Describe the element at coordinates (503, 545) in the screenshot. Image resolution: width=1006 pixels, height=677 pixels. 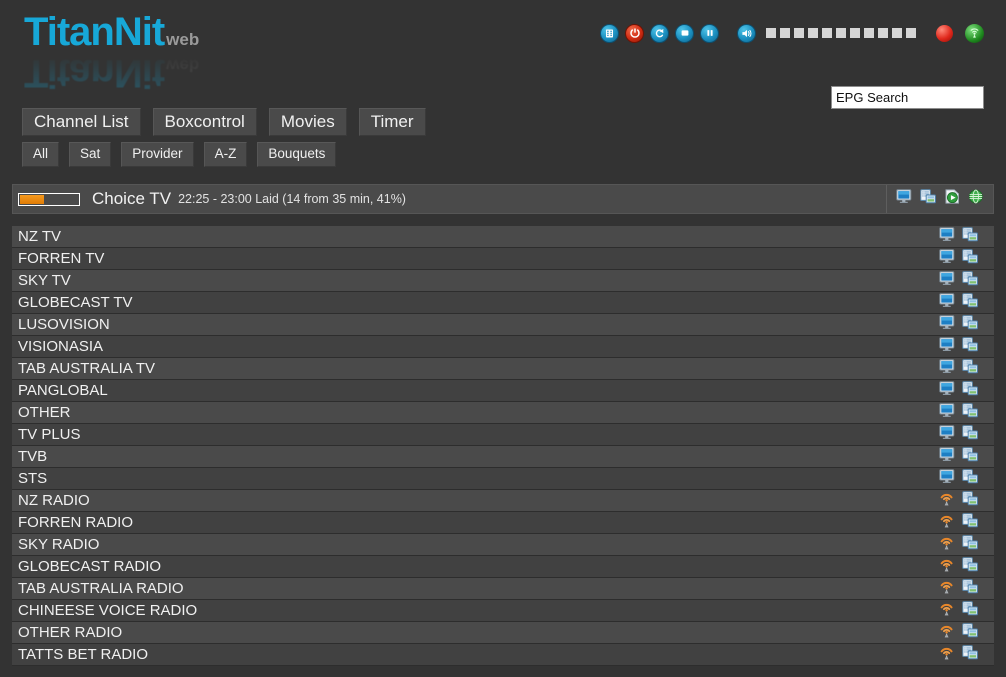
I see `channel-row: SKY RADIO` at that location.